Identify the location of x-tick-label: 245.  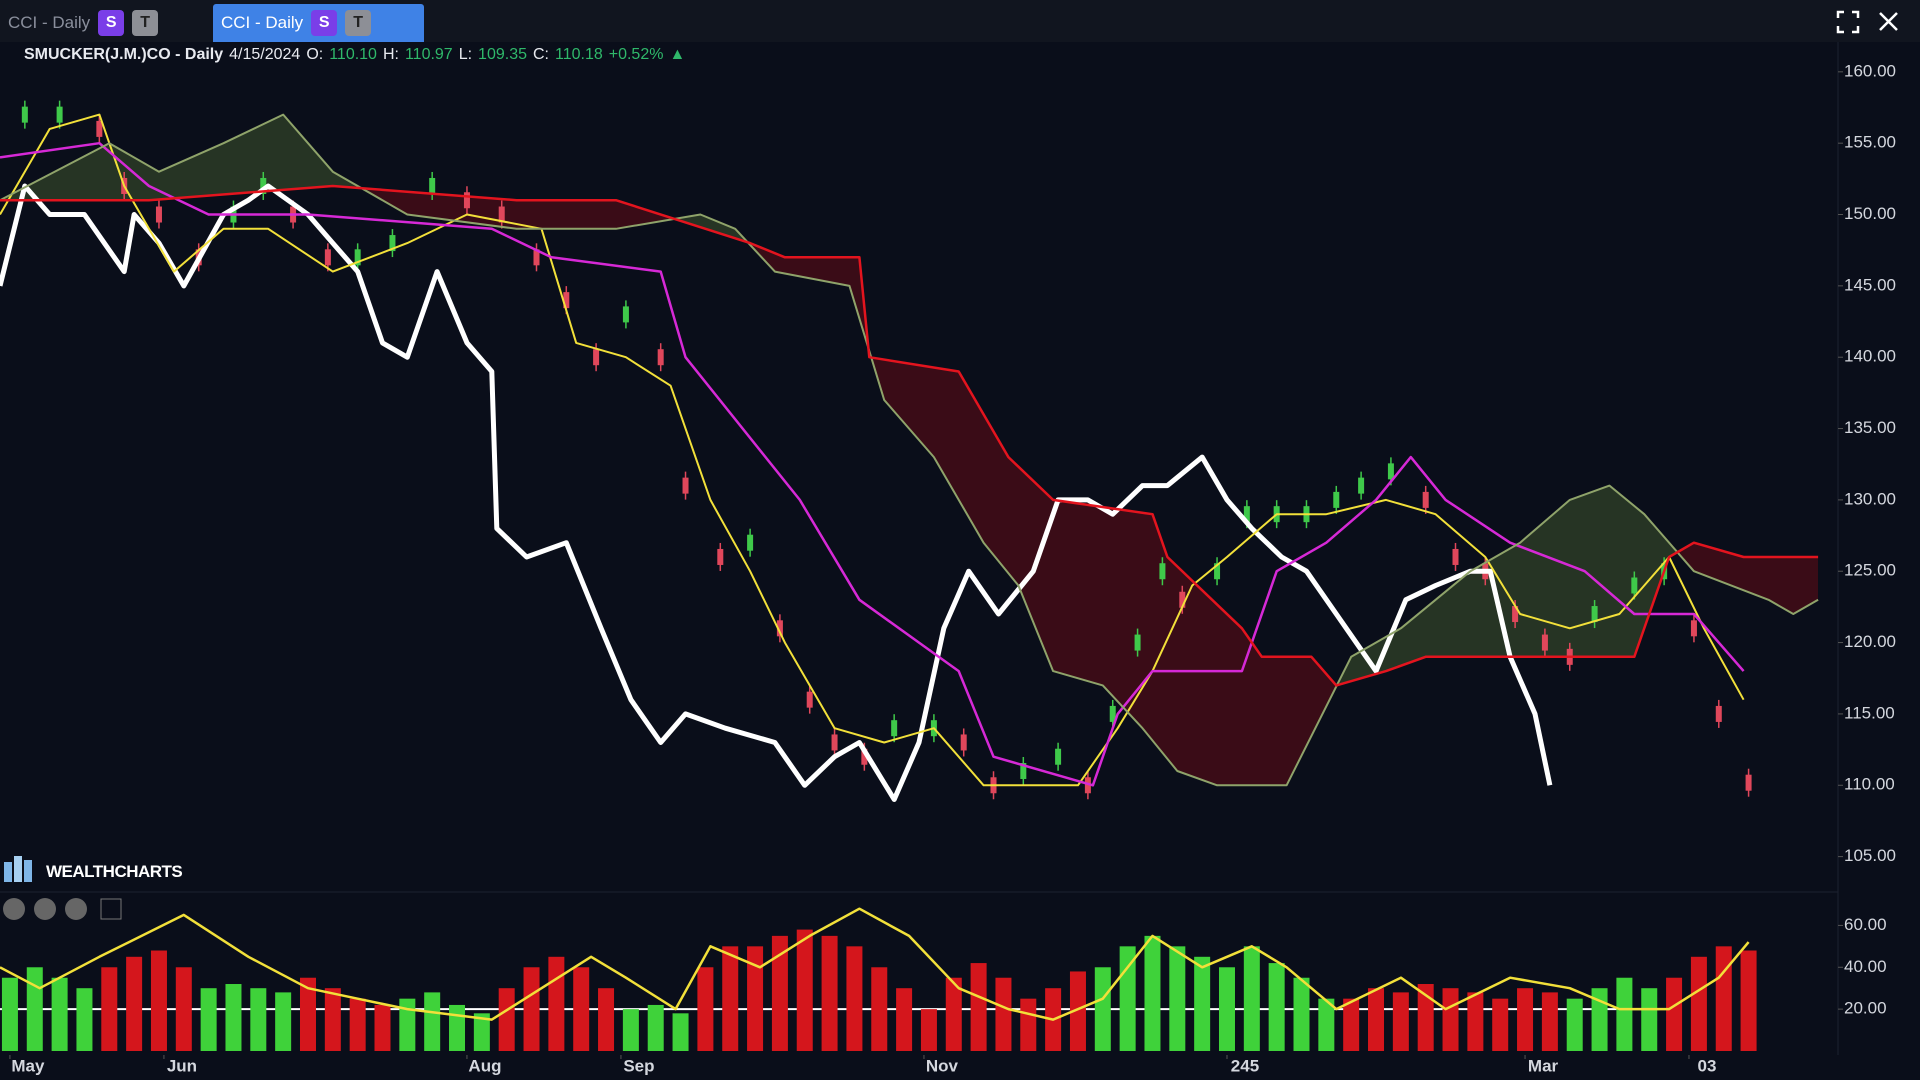
(1245, 1065).